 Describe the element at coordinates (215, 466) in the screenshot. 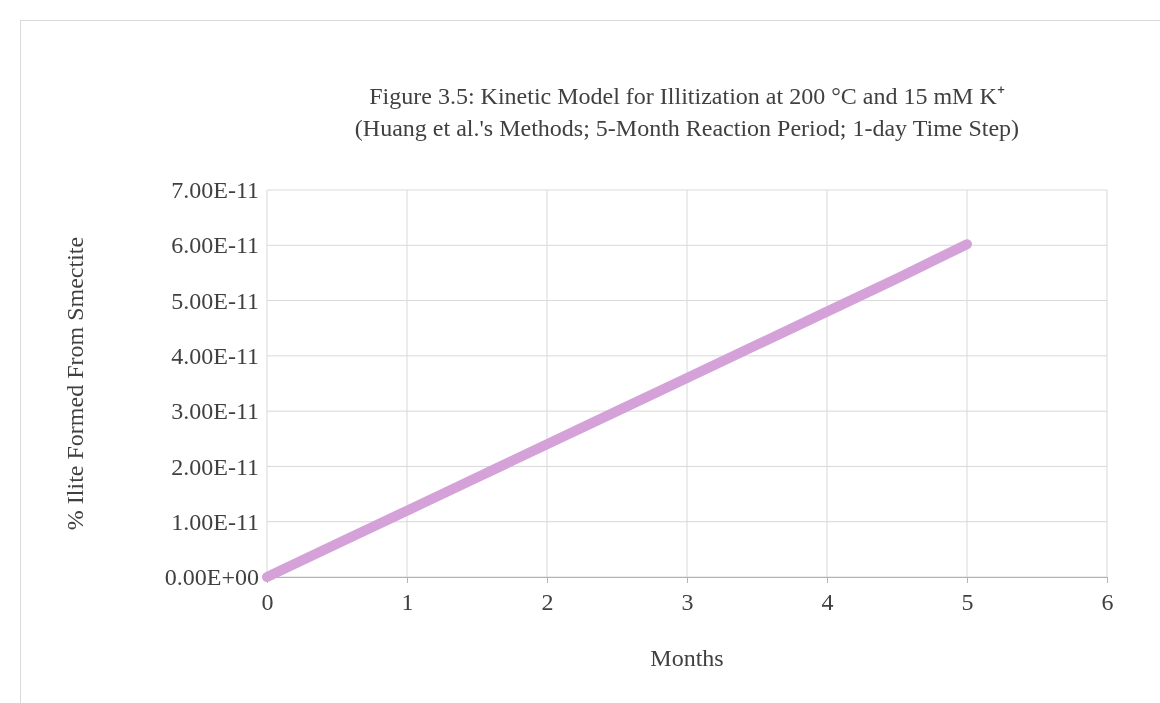

I see `y-tick-label: 2.00E-11` at that location.